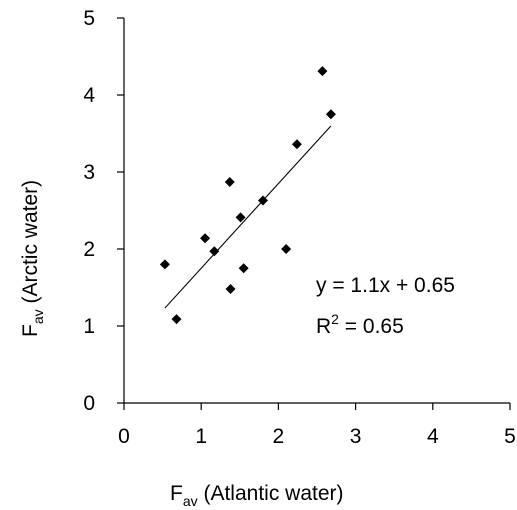  I want to click on y-tick-label-5: 5, so click(89, 18).